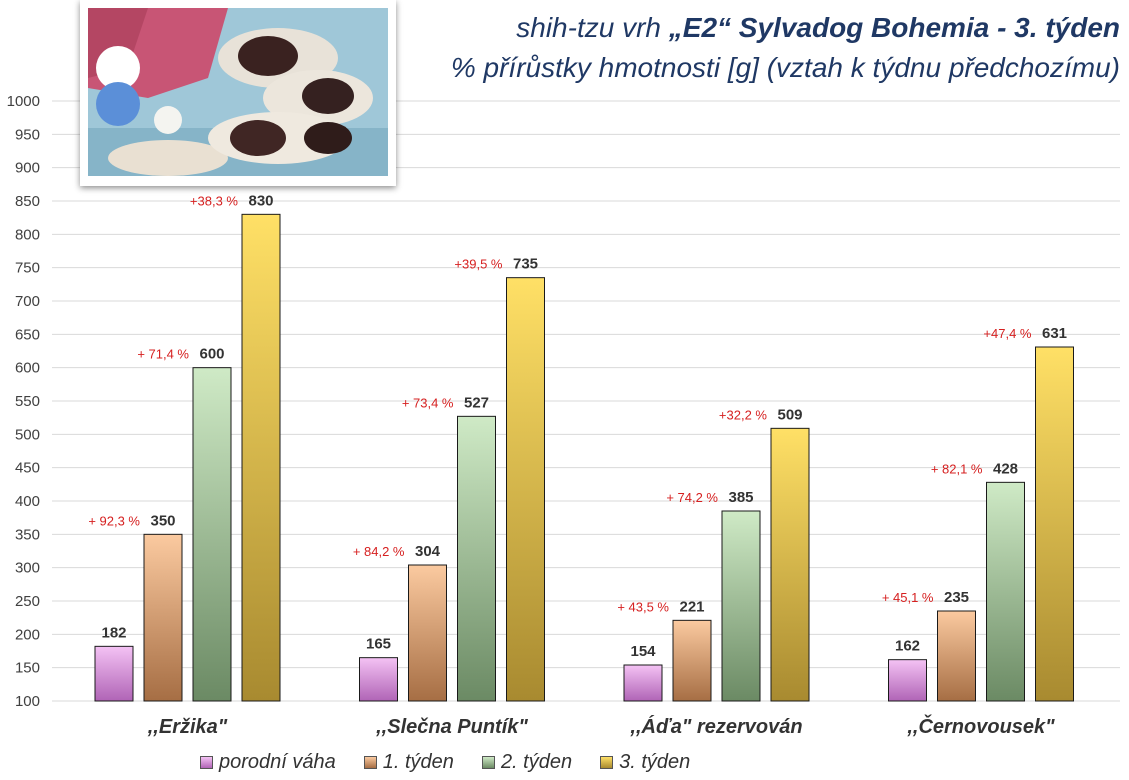 The image size is (1129, 780). I want to click on pct-label: + 43,5 %, so click(643, 606).